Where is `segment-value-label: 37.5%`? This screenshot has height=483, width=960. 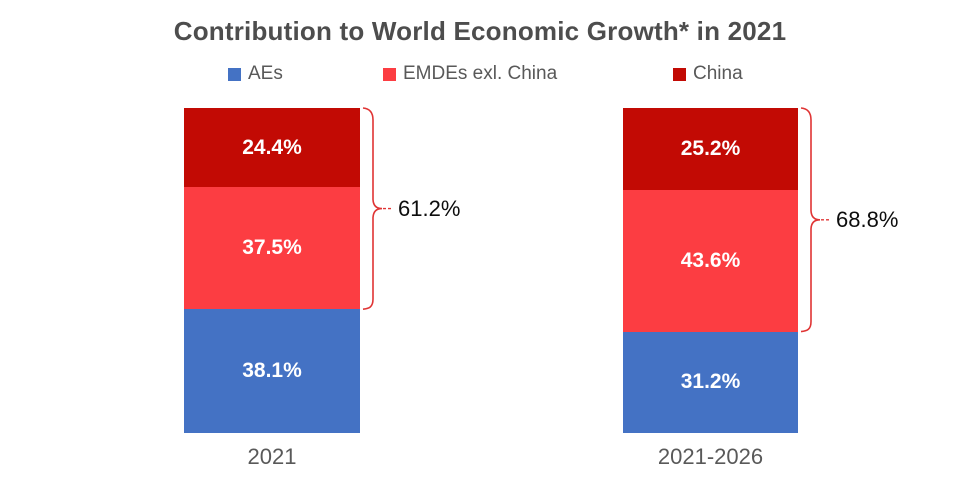 segment-value-label: 37.5% is located at coordinates (272, 248).